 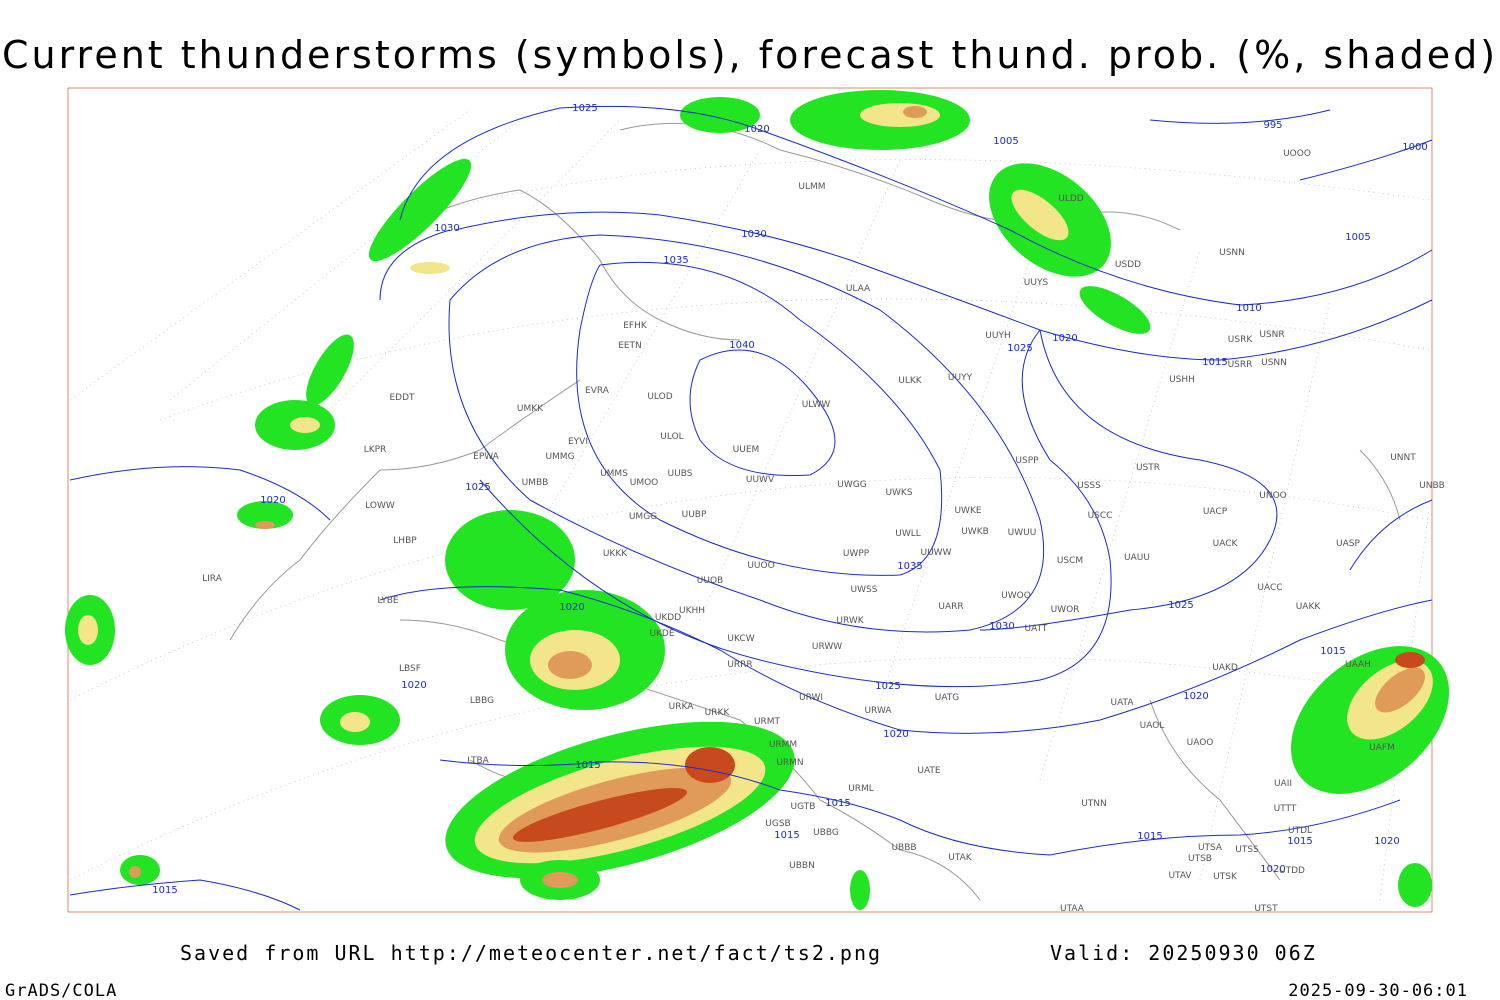 What do you see at coordinates (1247, 850) in the screenshot?
I see `station-label: UTSS` at bounding box center [1247, 850].